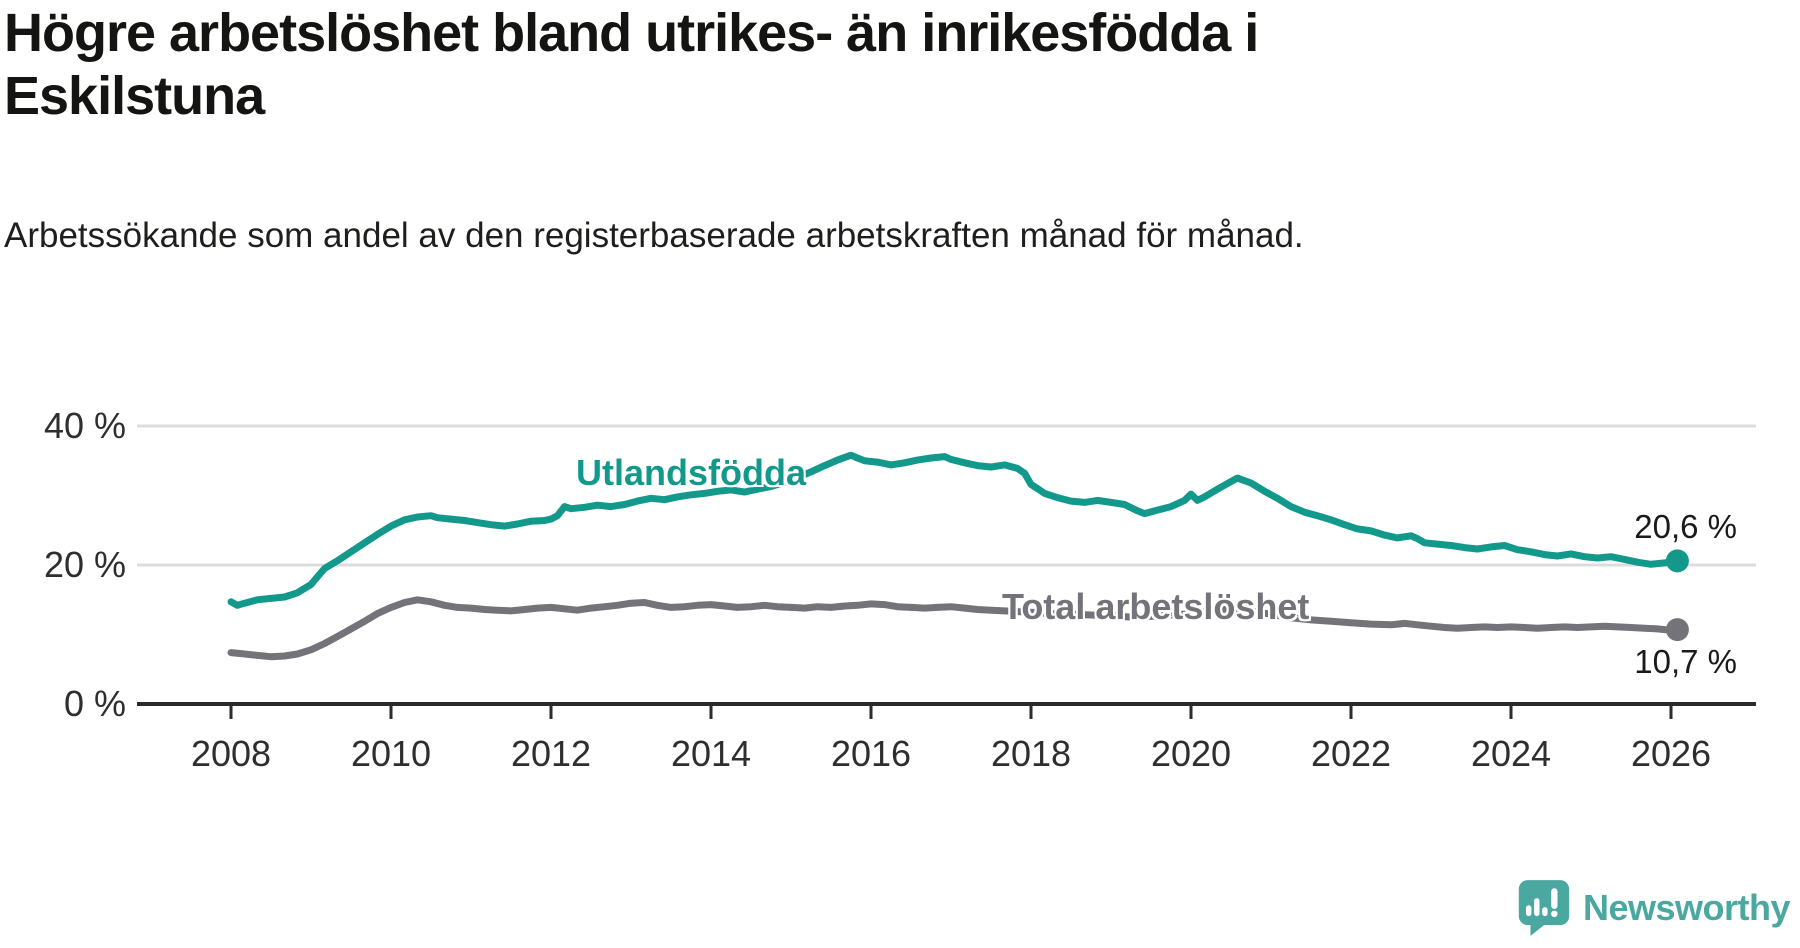 The width and height of the screenshot is (1800, 948). Describe the element at coordinates (954, 530) in the screenshot. I see `series-line-utlandsfodda` at that location.